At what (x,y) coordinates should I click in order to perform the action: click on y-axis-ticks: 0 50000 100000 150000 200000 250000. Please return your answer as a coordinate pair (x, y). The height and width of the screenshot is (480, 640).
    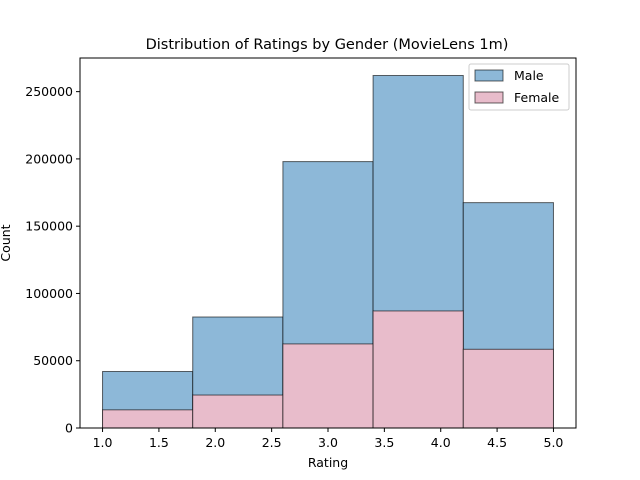
    Looking at the image, I should click on (52, 260).